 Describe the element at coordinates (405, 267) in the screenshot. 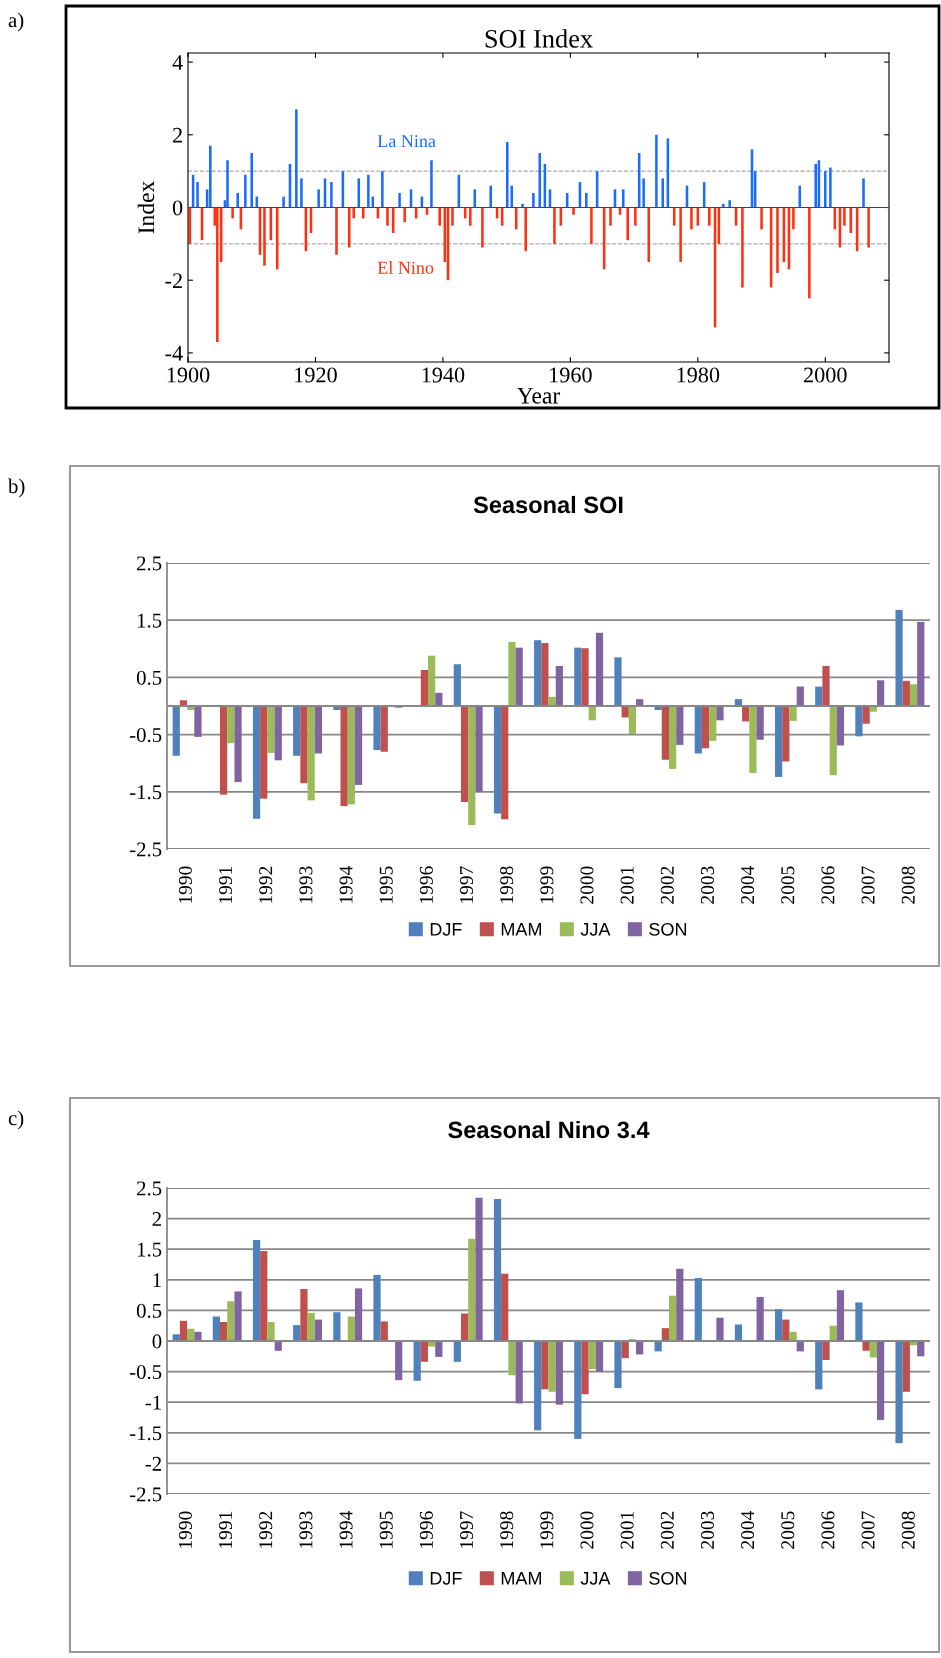

I see `annotation: El Nino` at that location.